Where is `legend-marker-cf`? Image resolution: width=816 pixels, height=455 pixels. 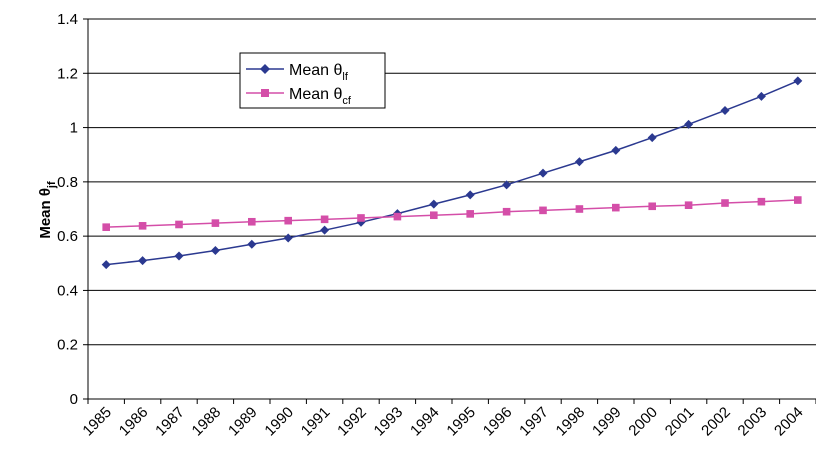 legend-marker-cf is located at coordinates (265, 93).